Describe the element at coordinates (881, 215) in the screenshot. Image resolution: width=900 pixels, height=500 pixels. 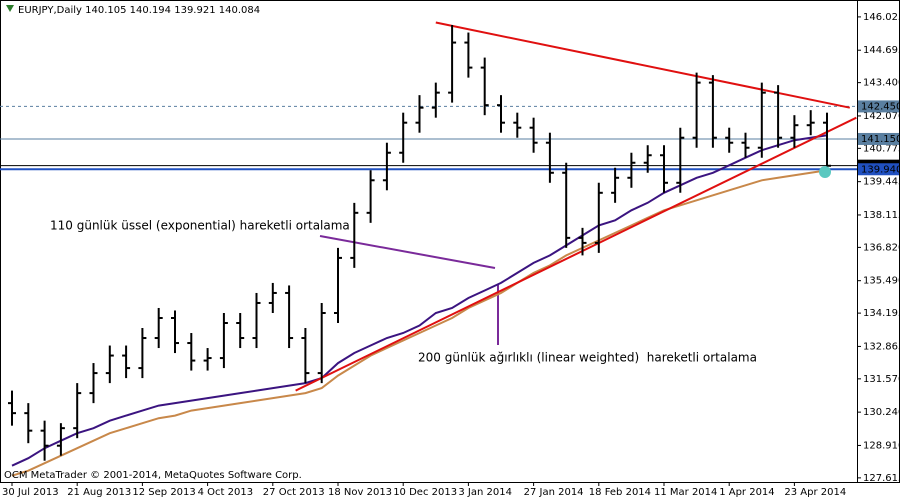
I see `y-tick-label: 138.115` at that location.